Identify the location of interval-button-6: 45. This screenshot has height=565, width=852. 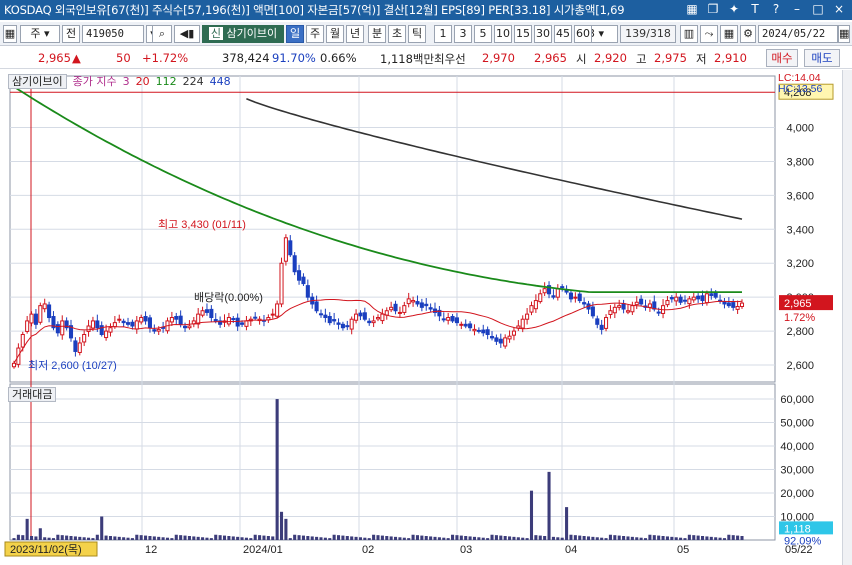
(563, 34).